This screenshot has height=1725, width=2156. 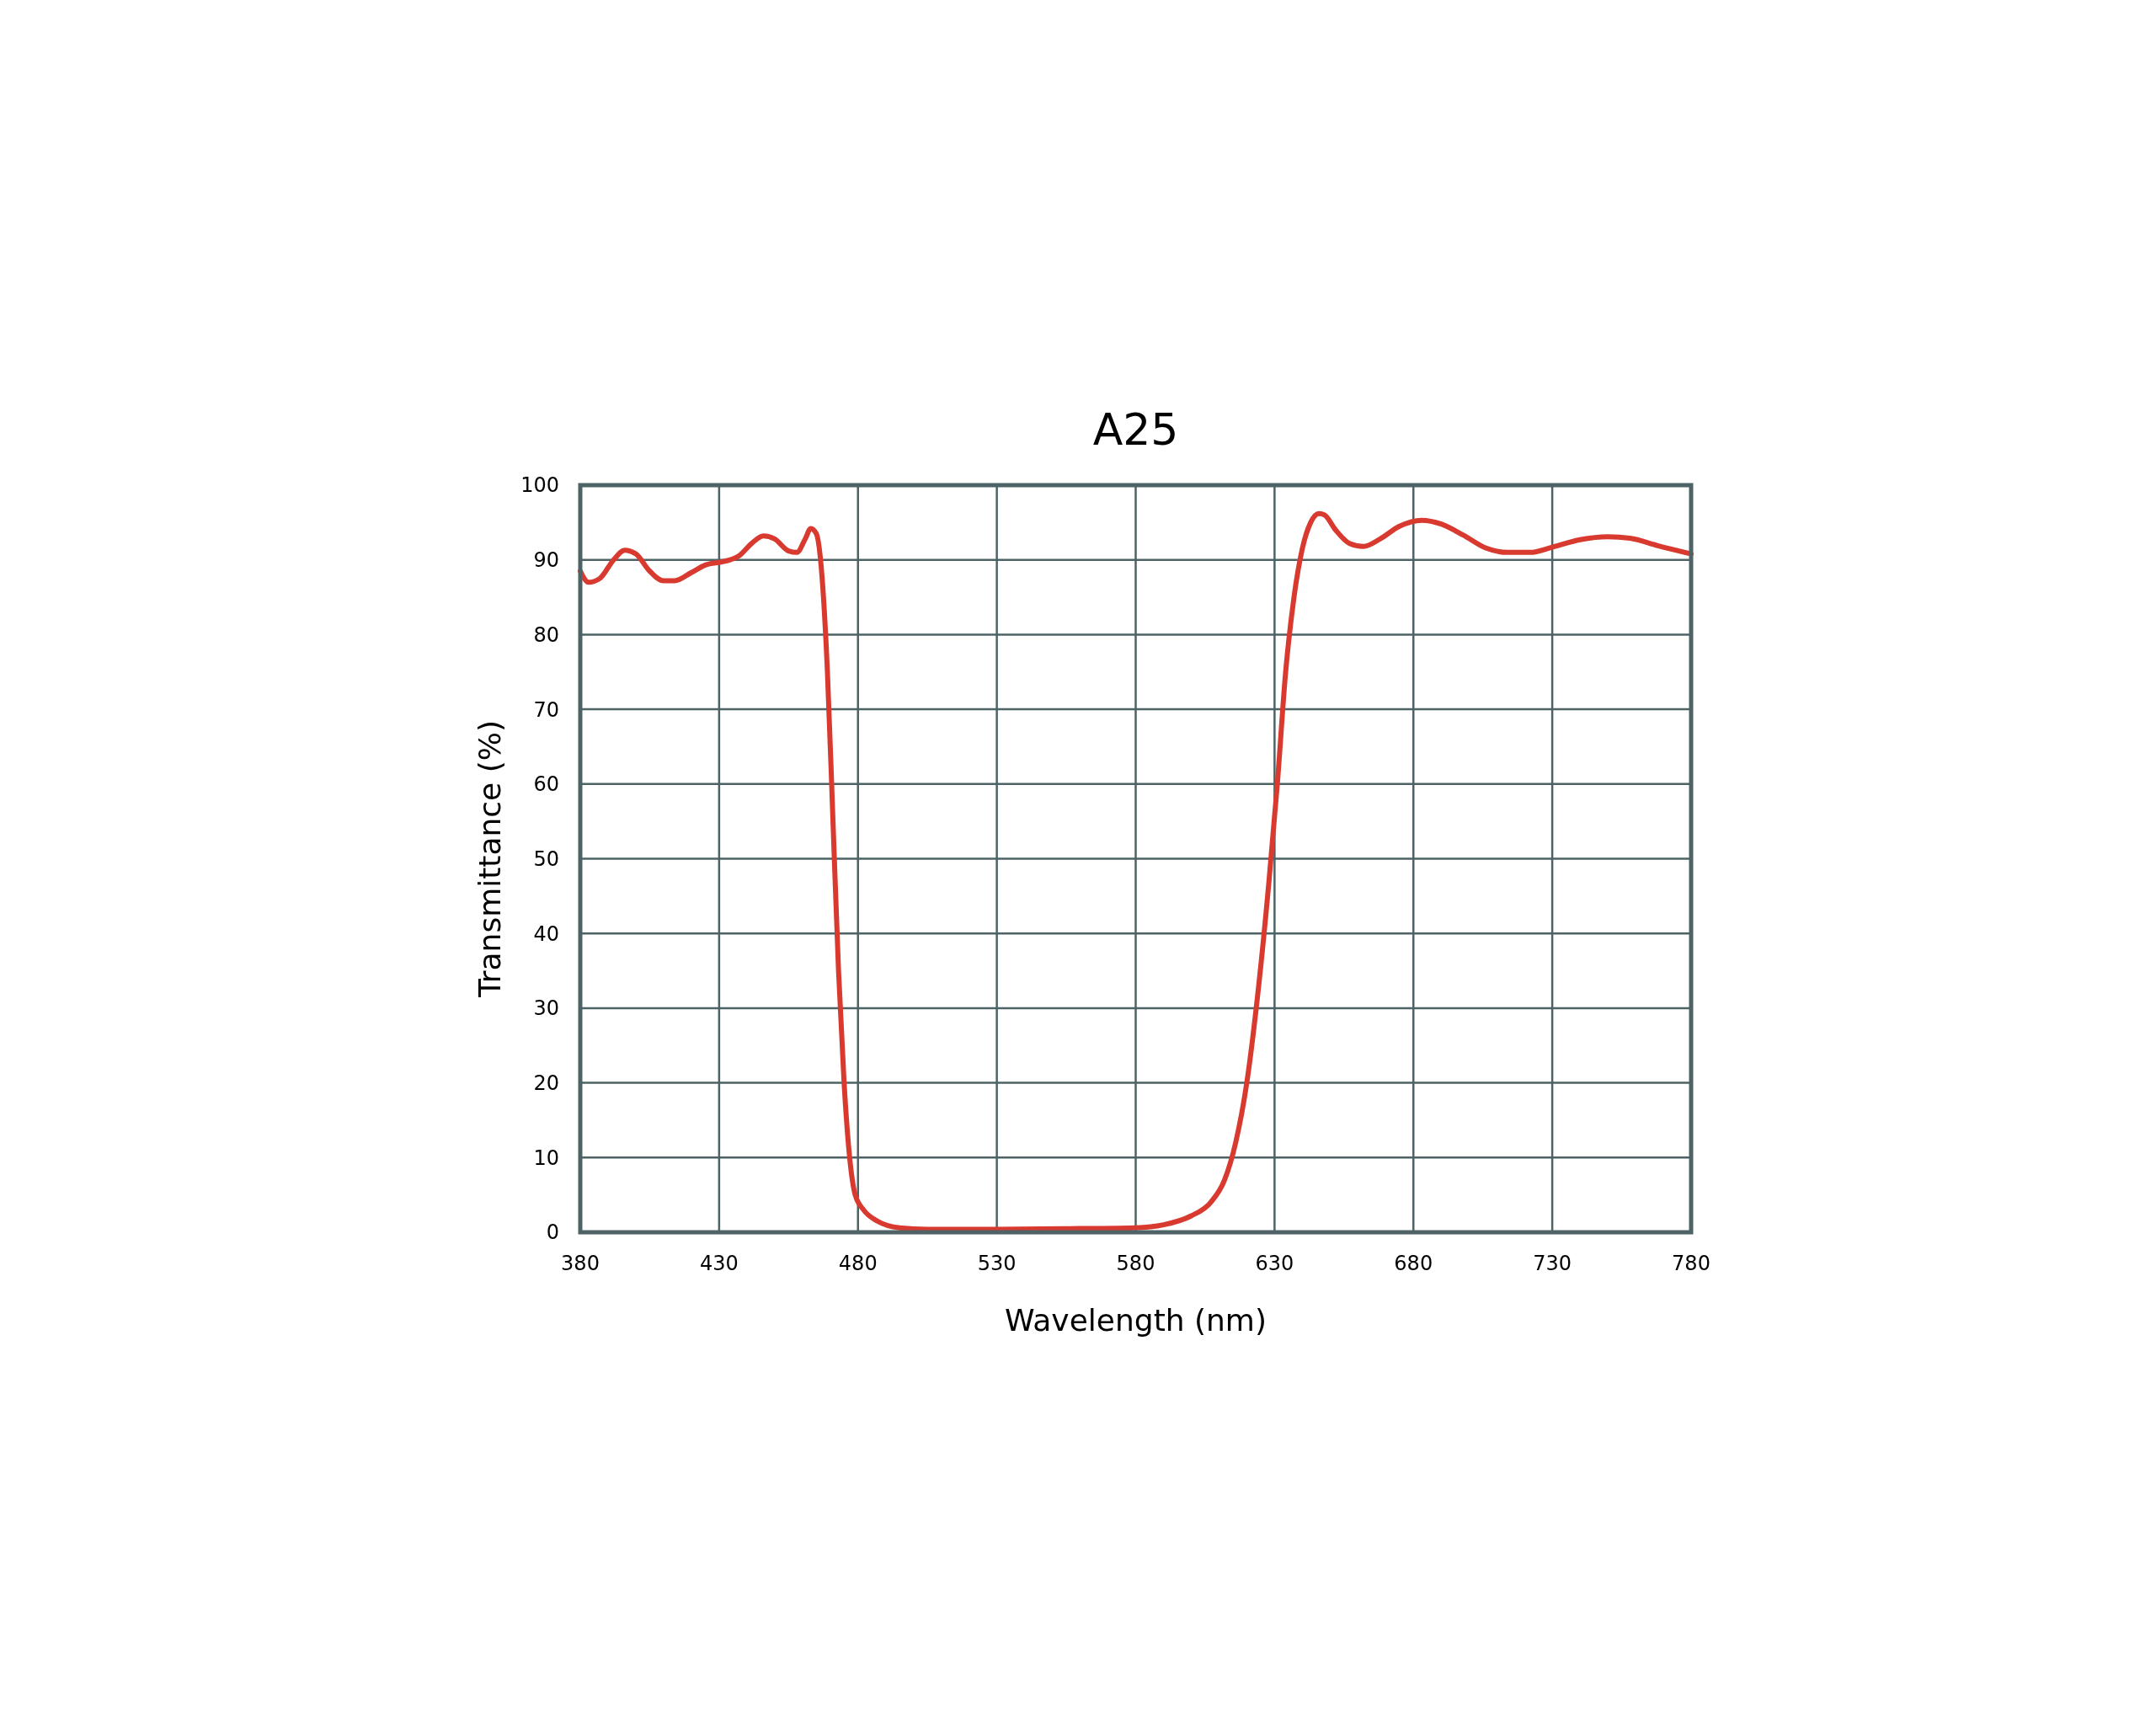 I want to click on y-tick-label: 60, so click(x=546, y=784).